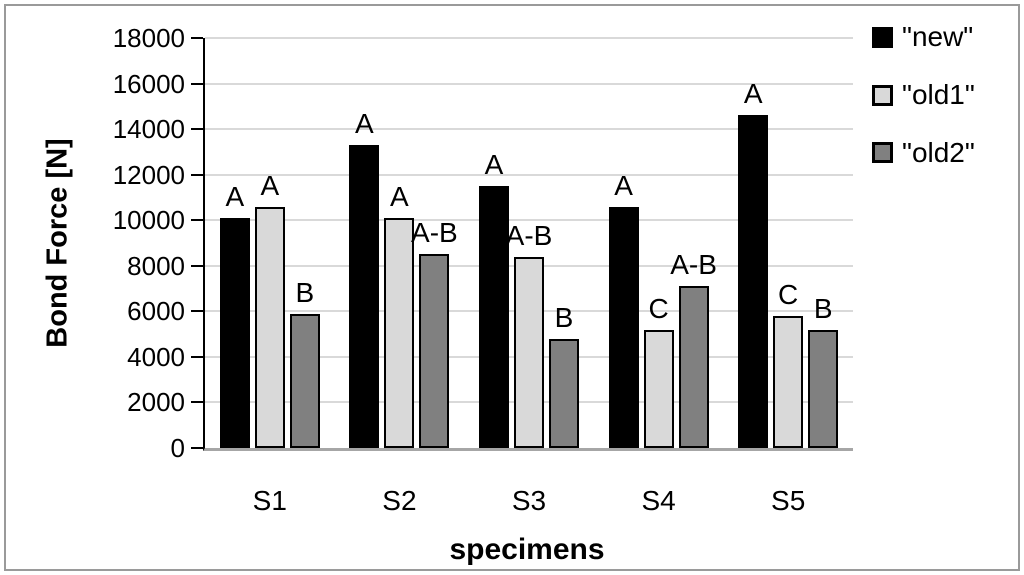 Image resolution: width=1024 pixels, height=575 pixels. What do you see at coordinates (434, 351) in the screenshot?
I see `bar-s2-old2` at bounding box center [434, 351].